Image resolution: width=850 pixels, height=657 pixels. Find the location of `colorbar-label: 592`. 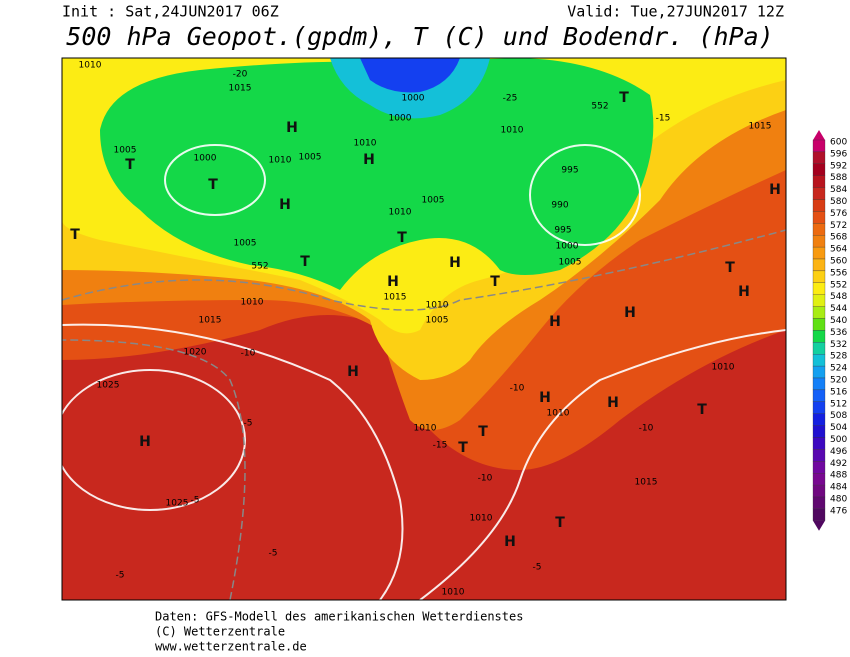

colorbar-label: 592 is located at coordinates (838, 166).